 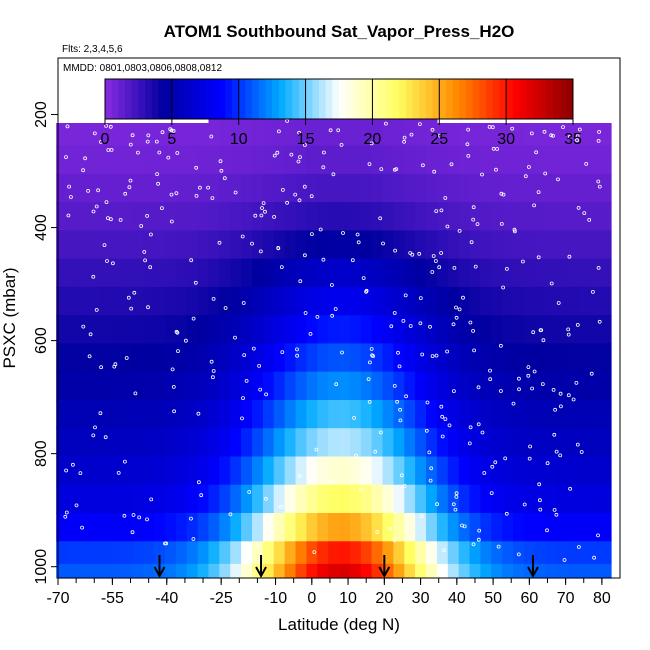 I want to click on colorbar-tick: 35, so click(x=573, y=113).